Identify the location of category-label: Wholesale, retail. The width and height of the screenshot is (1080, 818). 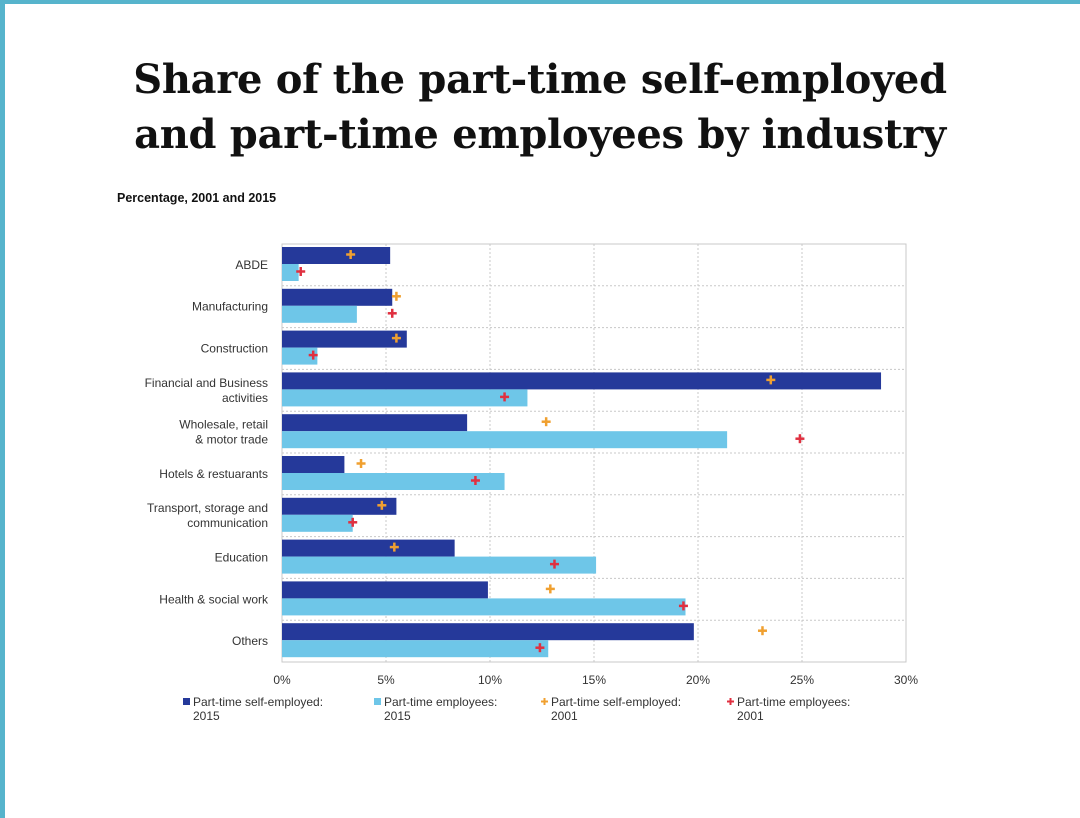
(223, 425).